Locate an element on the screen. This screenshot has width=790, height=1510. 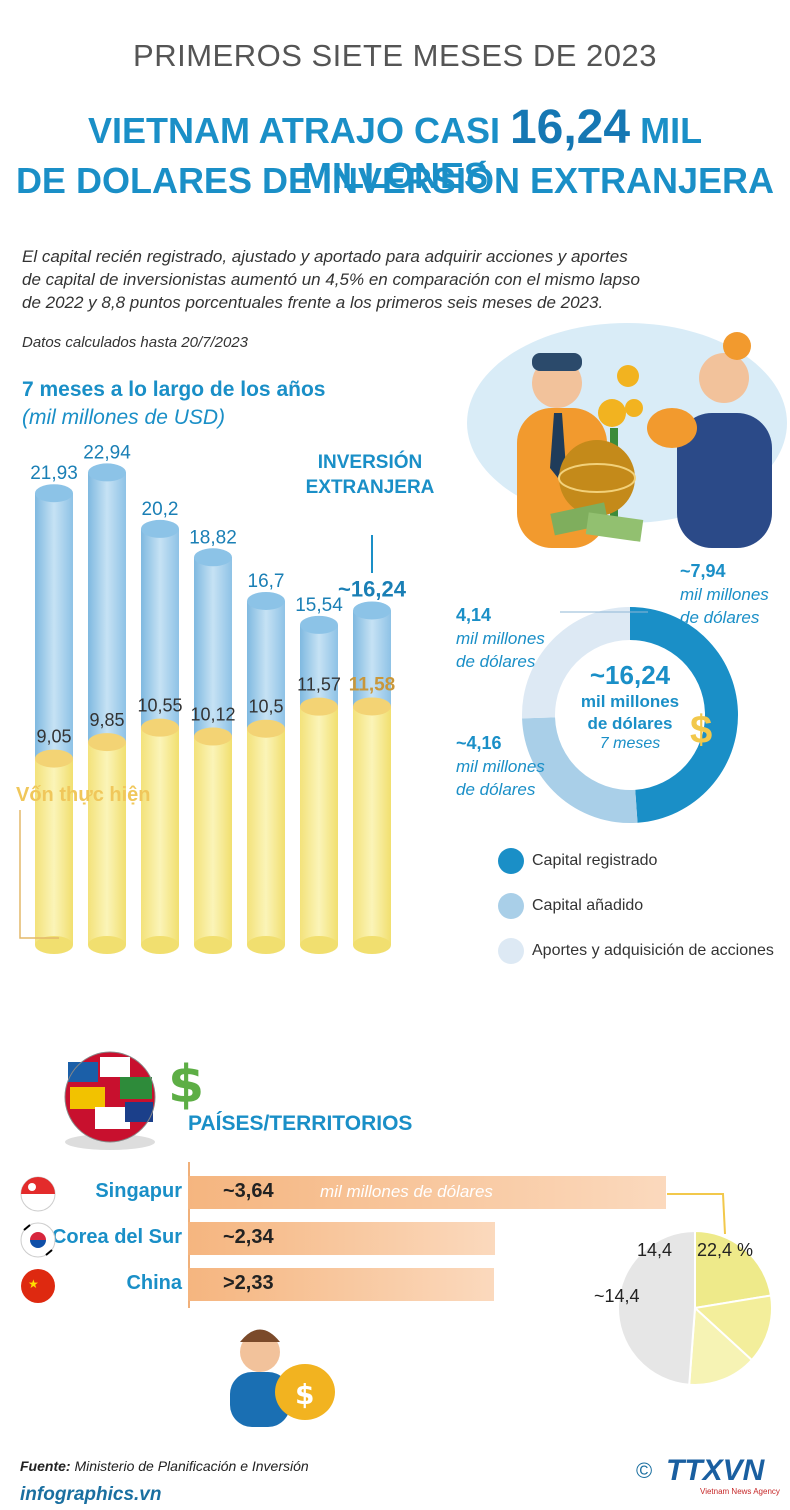
value-label-total: 18,82 is located at coordinates (213, 537).